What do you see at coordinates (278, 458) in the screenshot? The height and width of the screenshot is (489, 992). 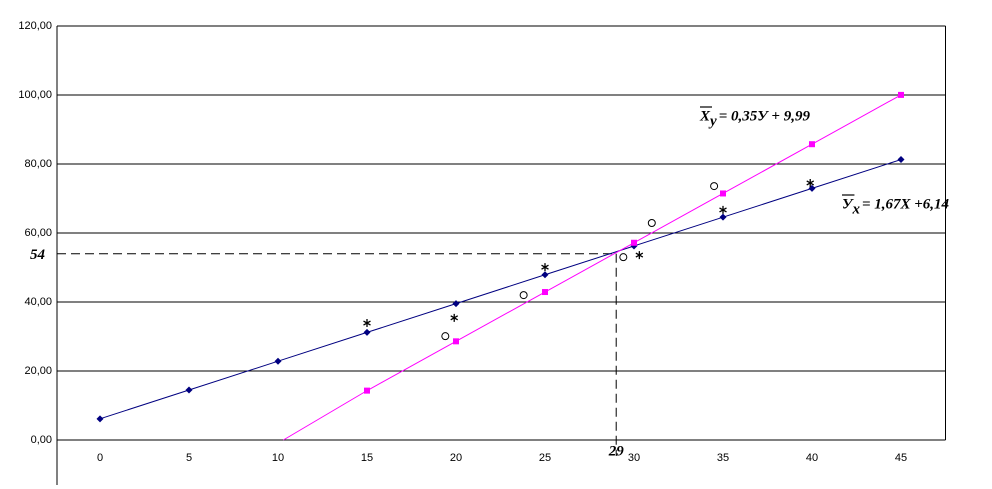 I see `x-tick-label: 10` at bounding box center [278, 458].